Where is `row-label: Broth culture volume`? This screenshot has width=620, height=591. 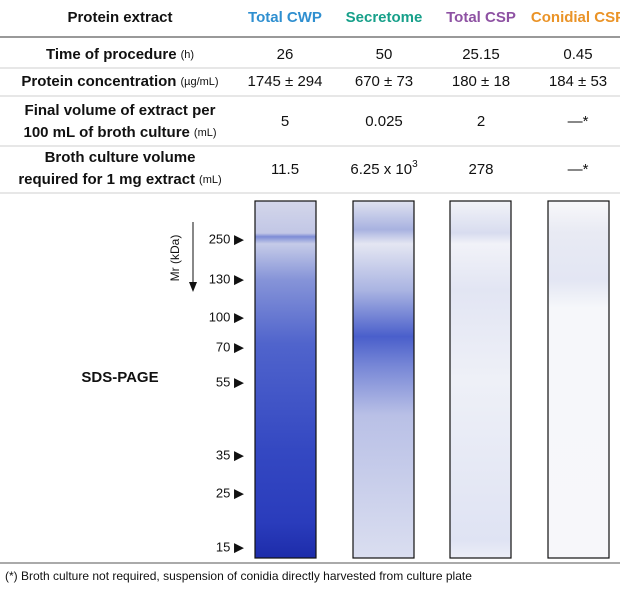
row-label: Broth culture volume is located at coordinates (120, 157).